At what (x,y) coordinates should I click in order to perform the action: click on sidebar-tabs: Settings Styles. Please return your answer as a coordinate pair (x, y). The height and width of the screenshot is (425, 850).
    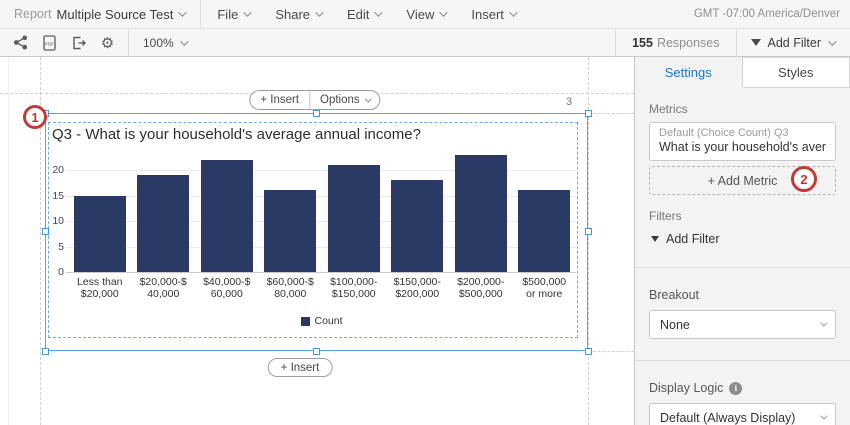
    Looking at the image, I should click on (742, 72).